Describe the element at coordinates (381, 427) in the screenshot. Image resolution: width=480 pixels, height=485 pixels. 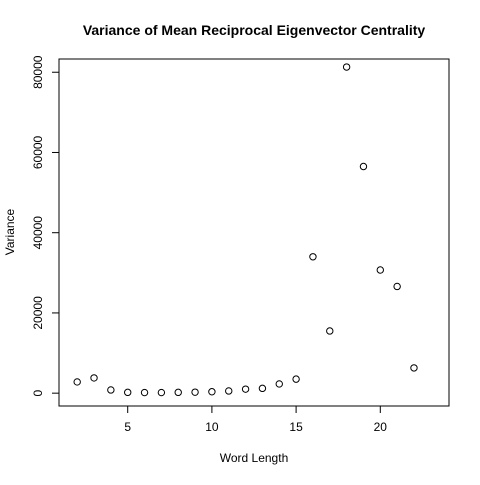
I see `x-tick-label: 20` at that location.